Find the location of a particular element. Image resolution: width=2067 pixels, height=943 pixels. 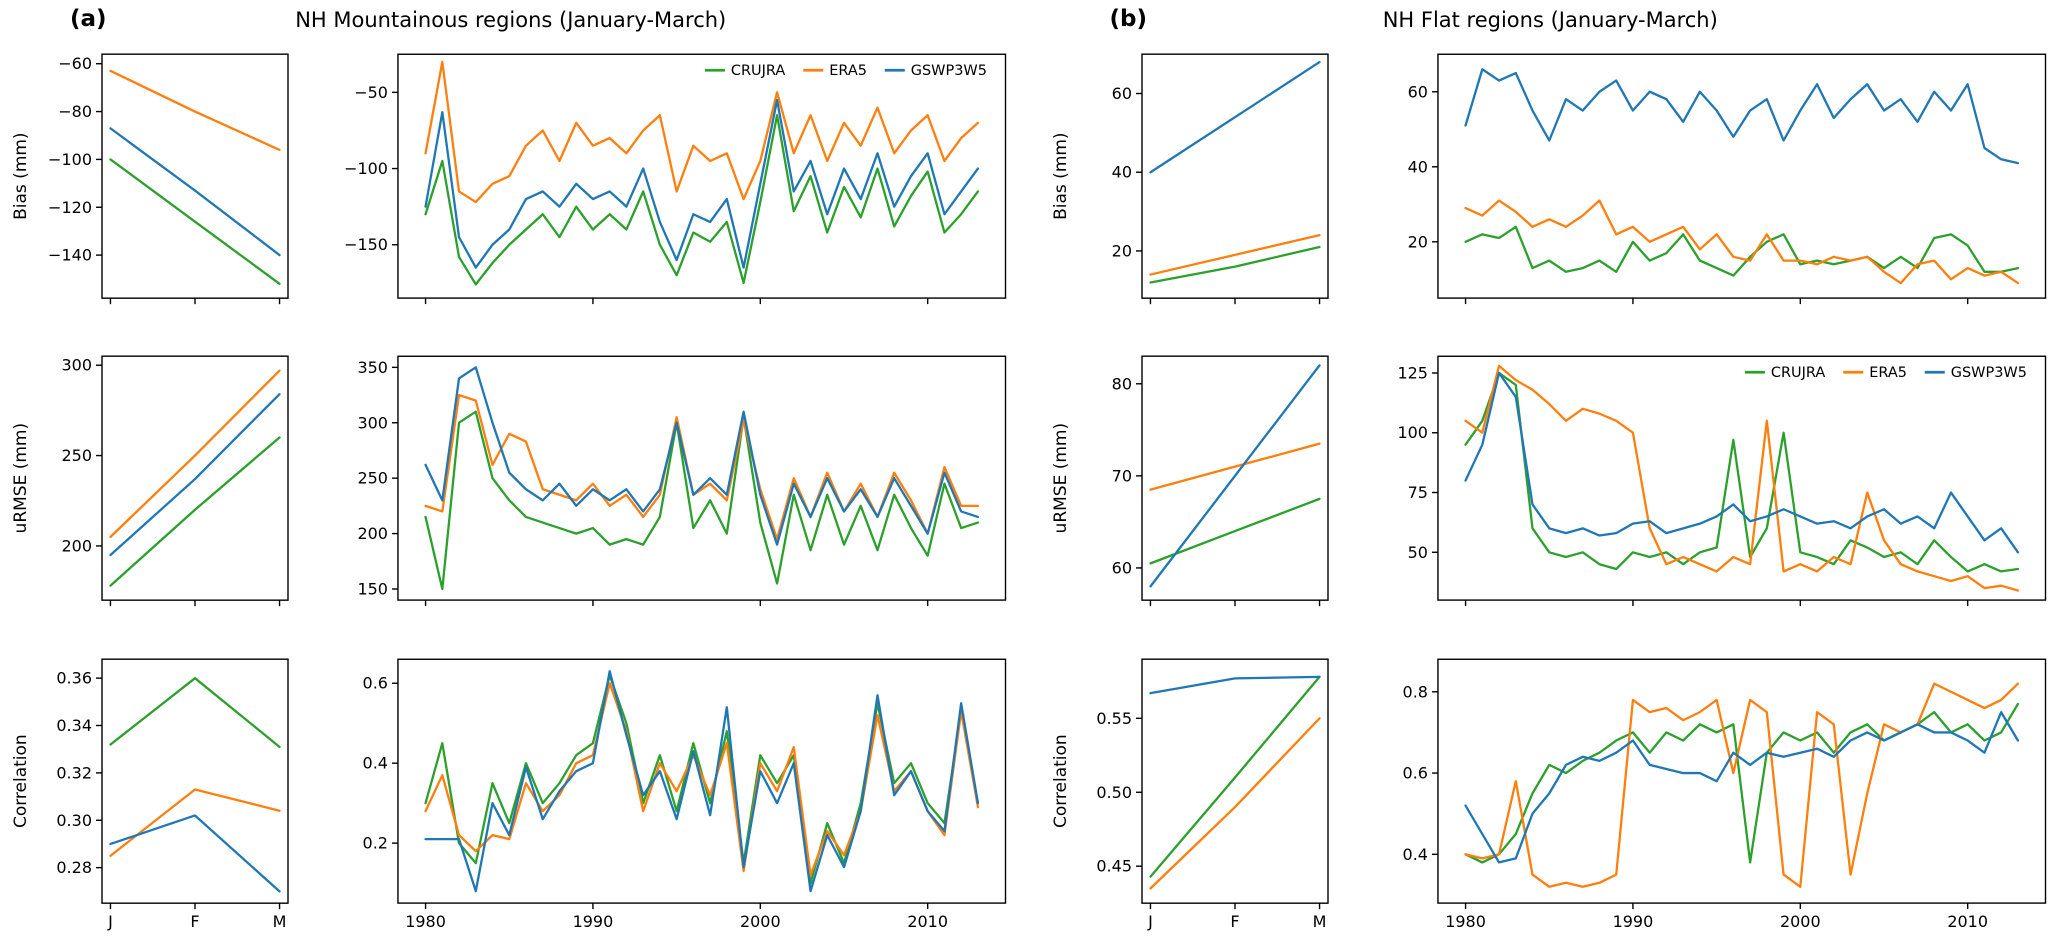

svg-text: 70 is located at coordinates (1121, 476).